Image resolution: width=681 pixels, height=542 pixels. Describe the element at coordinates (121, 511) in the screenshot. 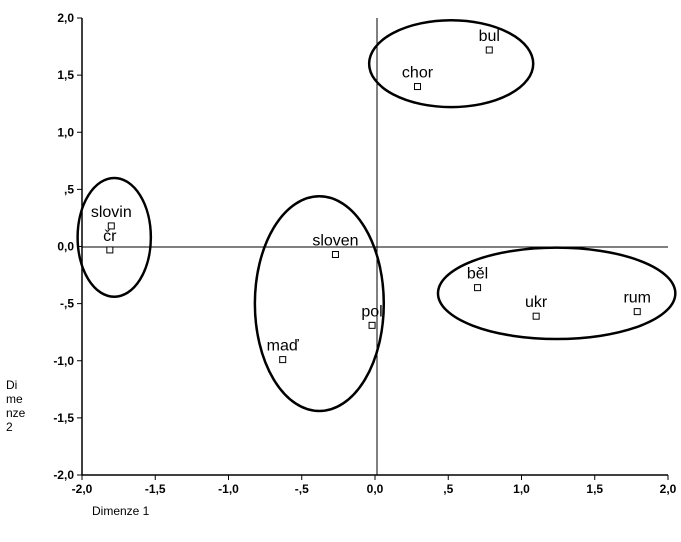

I see `x-axis-label: Dimenze 1` at that location.